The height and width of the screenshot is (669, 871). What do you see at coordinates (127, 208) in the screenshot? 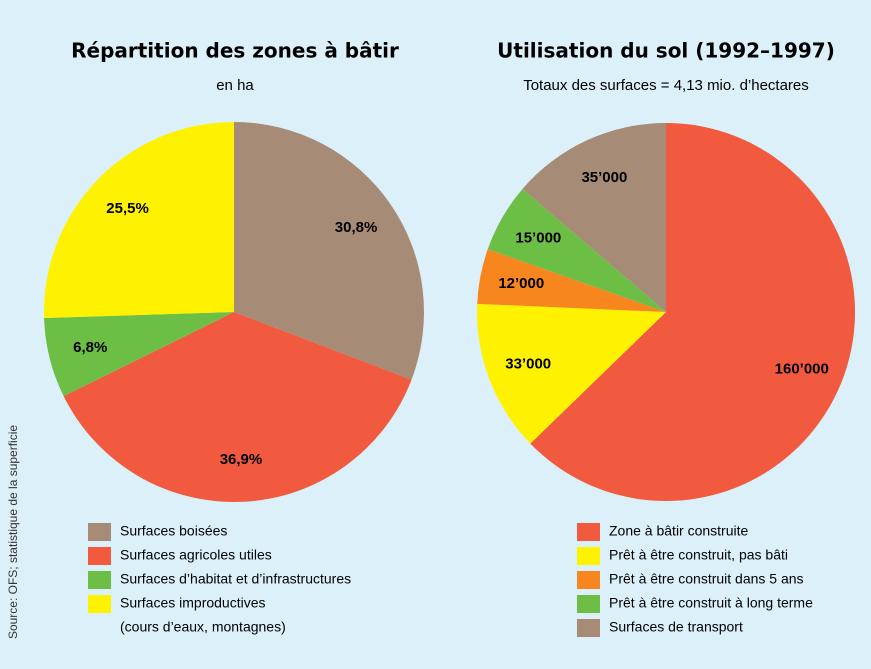
I see `slice-label: 25,5%` at bounding box center [127, 208].